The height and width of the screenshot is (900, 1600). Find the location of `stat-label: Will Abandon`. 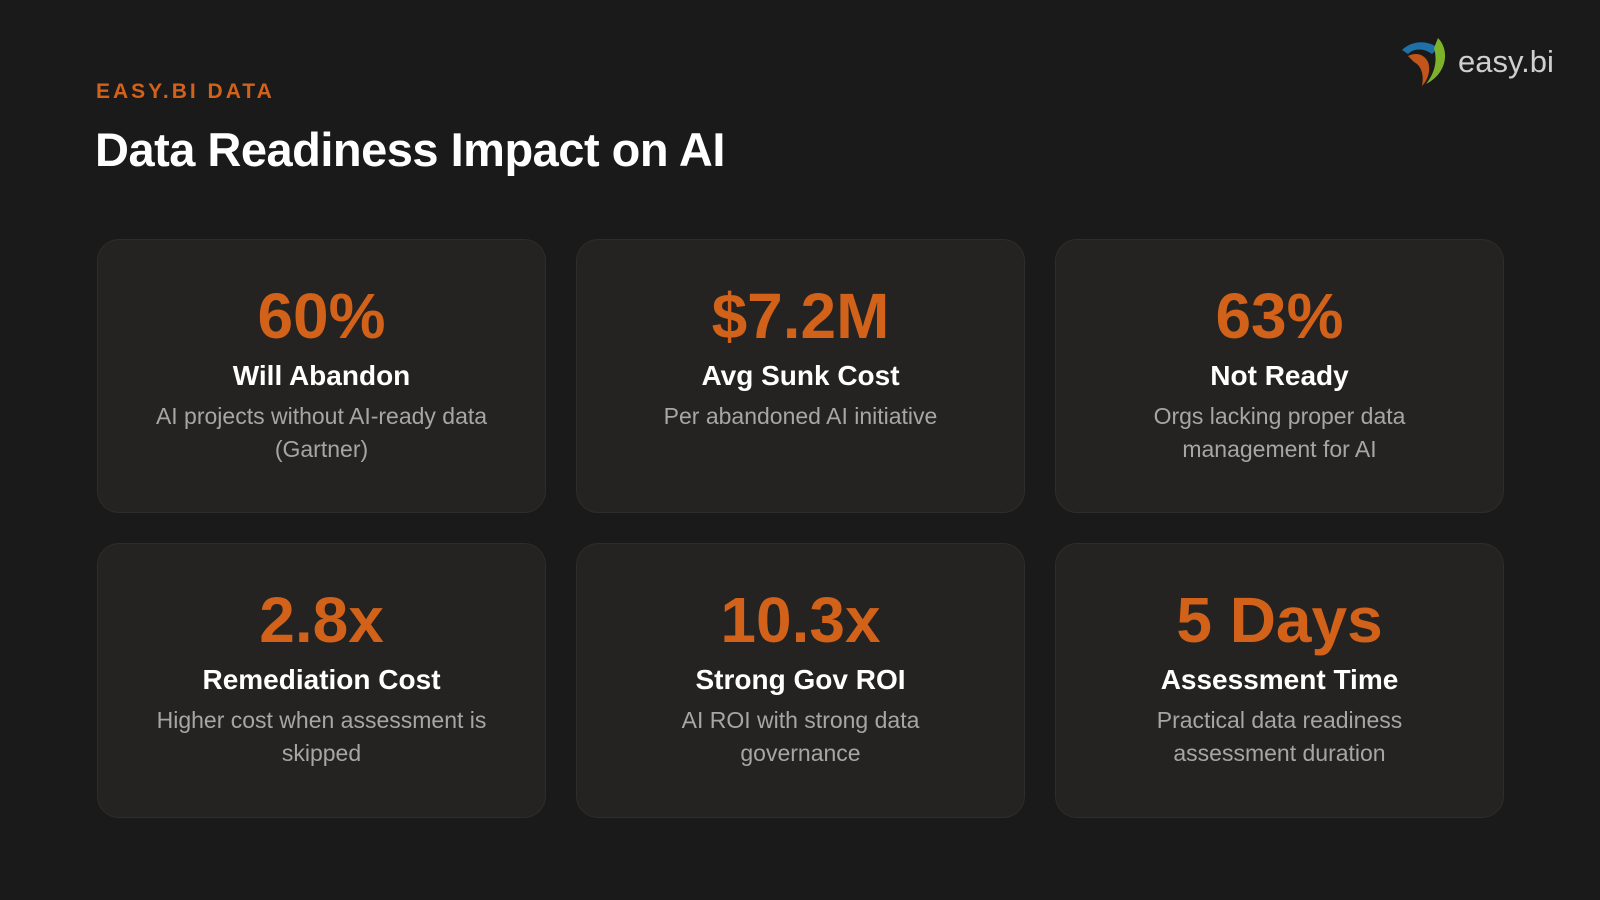

stat-label: Will Abandon is located at coordinates (321, 375).